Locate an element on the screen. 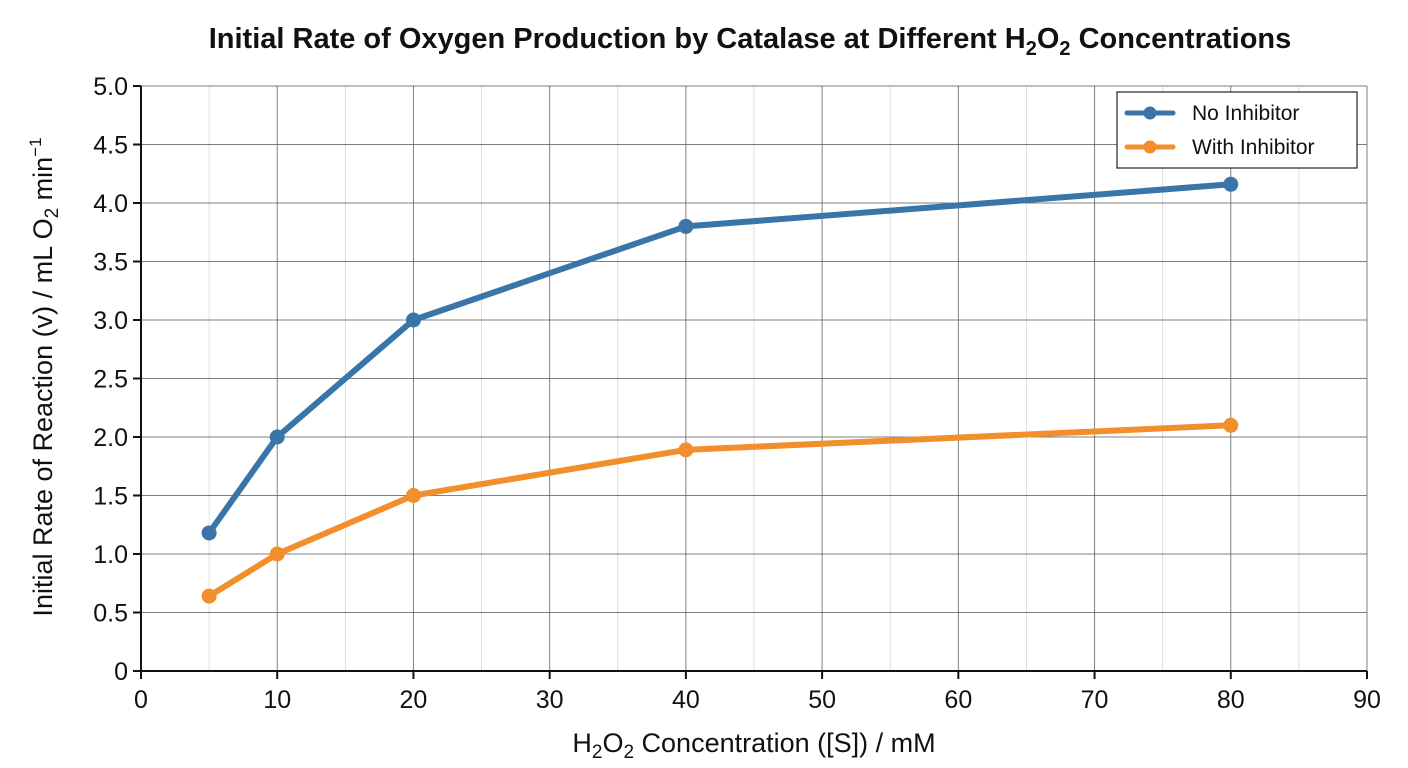 This screenshot has height=768, width=1408. legend-label-with-inhibitor: With Inhibitor is located at coordinates (1253, 147).